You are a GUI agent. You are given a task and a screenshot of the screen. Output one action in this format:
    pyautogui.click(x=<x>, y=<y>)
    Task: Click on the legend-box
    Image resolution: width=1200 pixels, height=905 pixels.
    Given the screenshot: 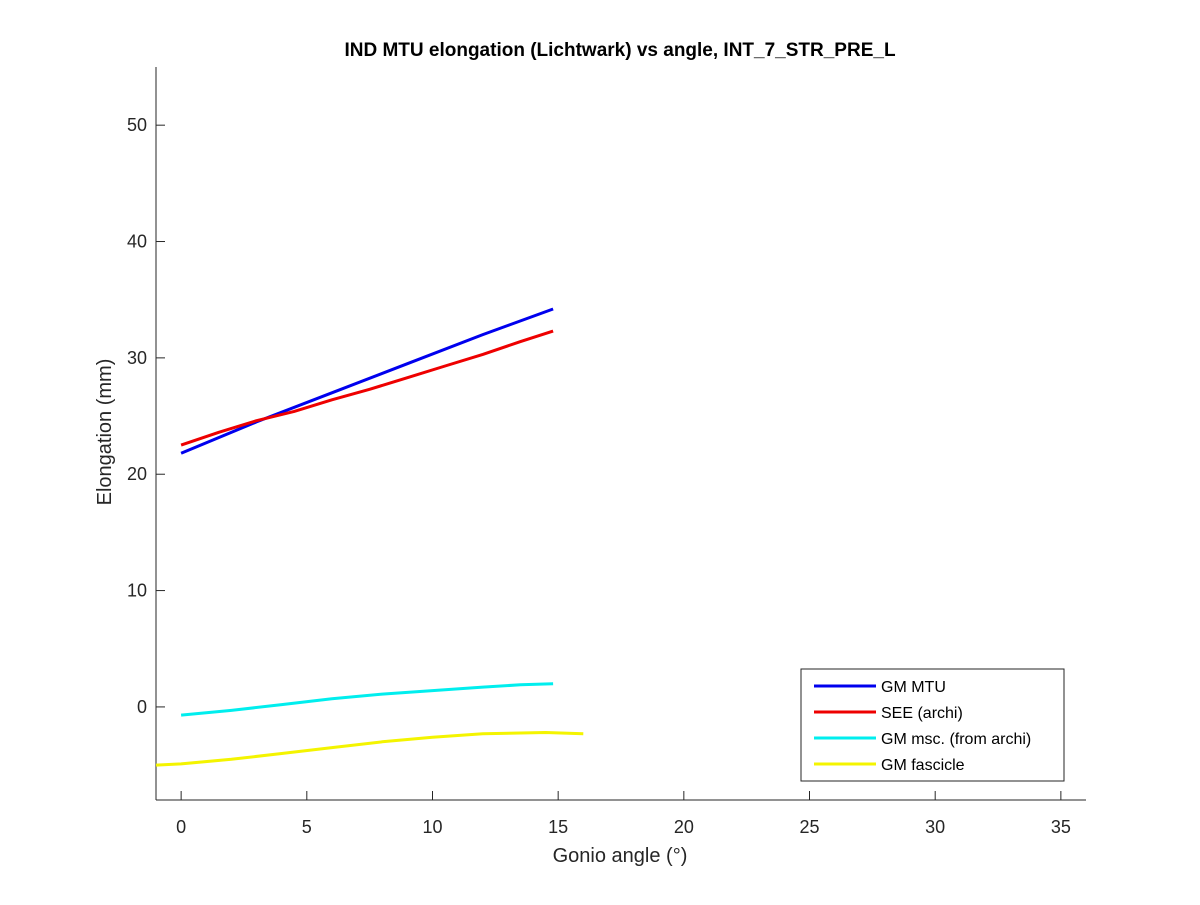 What is the action you would take?
    pyautogui.click(x=932, y=725)
    